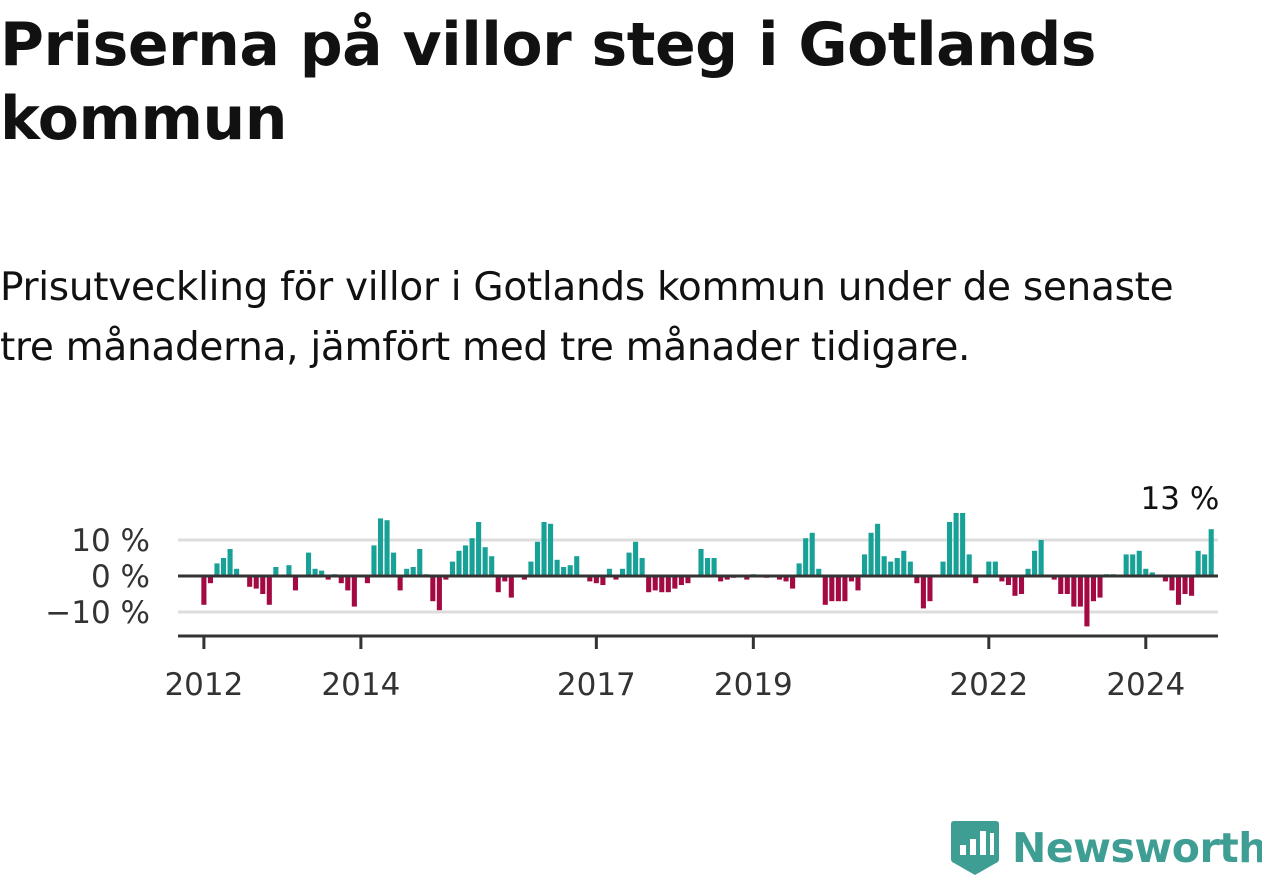 This screenshot has width=1262, height=879. Describe the element at coordinates (1180, 499) in the screenshot. I see `latest-value-label: 13 %` at that location.